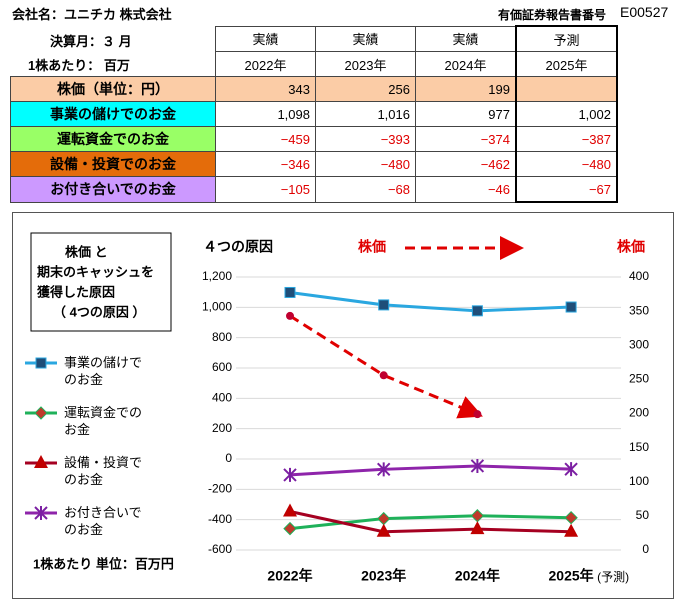 This screenshot has width=684, height=603. I want to click on company: 会社名：ユニチカ 株式会社, so click(92, 14).